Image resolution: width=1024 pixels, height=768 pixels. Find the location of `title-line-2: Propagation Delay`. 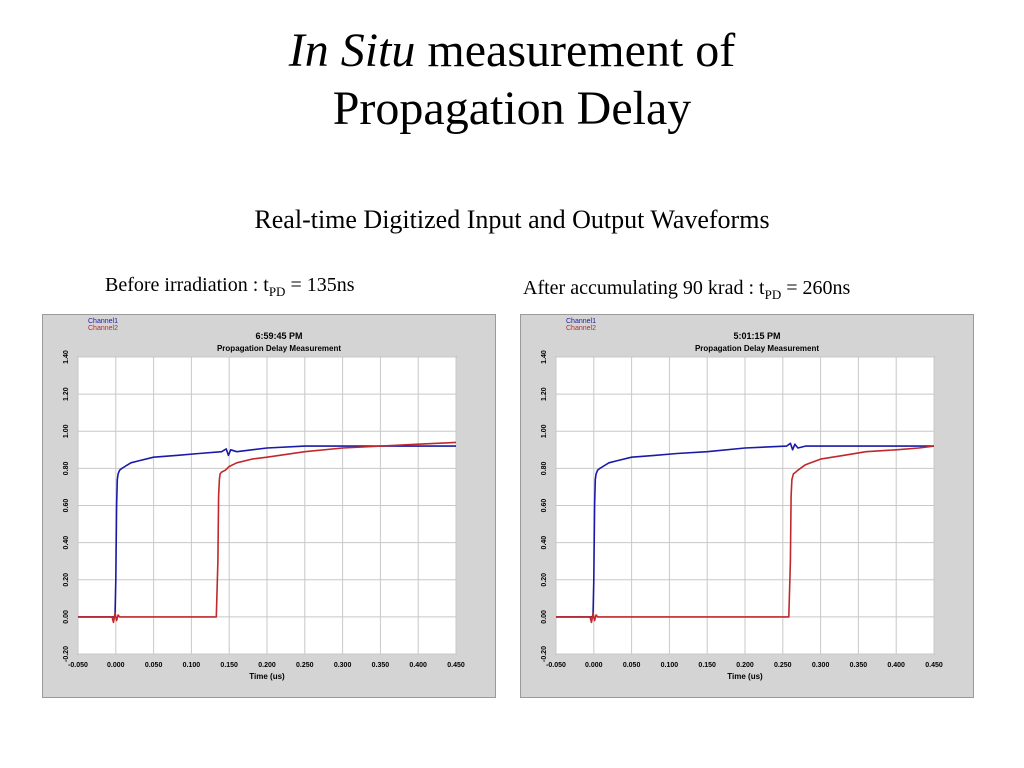

title-line-2: Propagation Delay is located at coordinates (512, 108).